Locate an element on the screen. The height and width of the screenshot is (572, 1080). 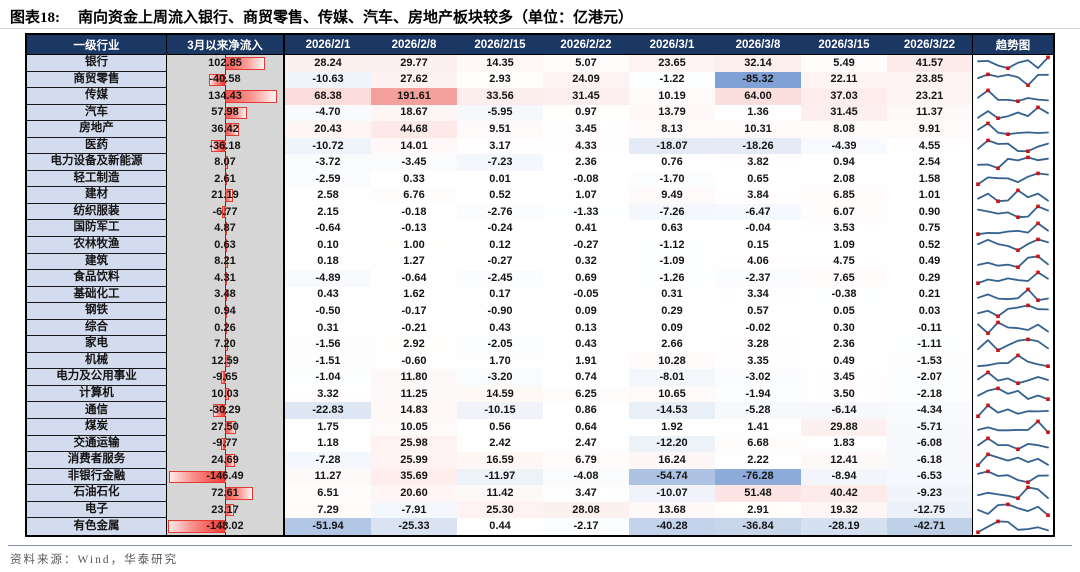
weekly-value-cell: 3.32 is located at coordinates (328, 394).